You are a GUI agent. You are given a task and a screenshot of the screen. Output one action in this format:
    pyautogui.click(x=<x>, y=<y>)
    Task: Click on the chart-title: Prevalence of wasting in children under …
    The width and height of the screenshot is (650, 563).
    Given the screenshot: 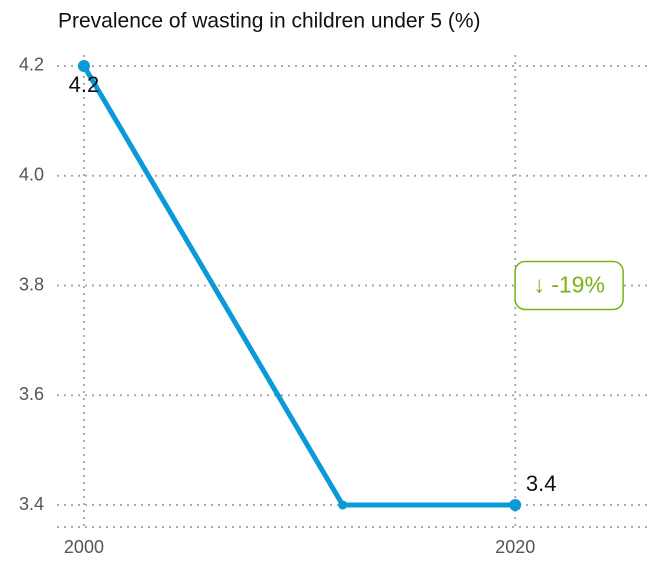 What is the action you would take?
    pyautogui.click(x=269, y=21)
    